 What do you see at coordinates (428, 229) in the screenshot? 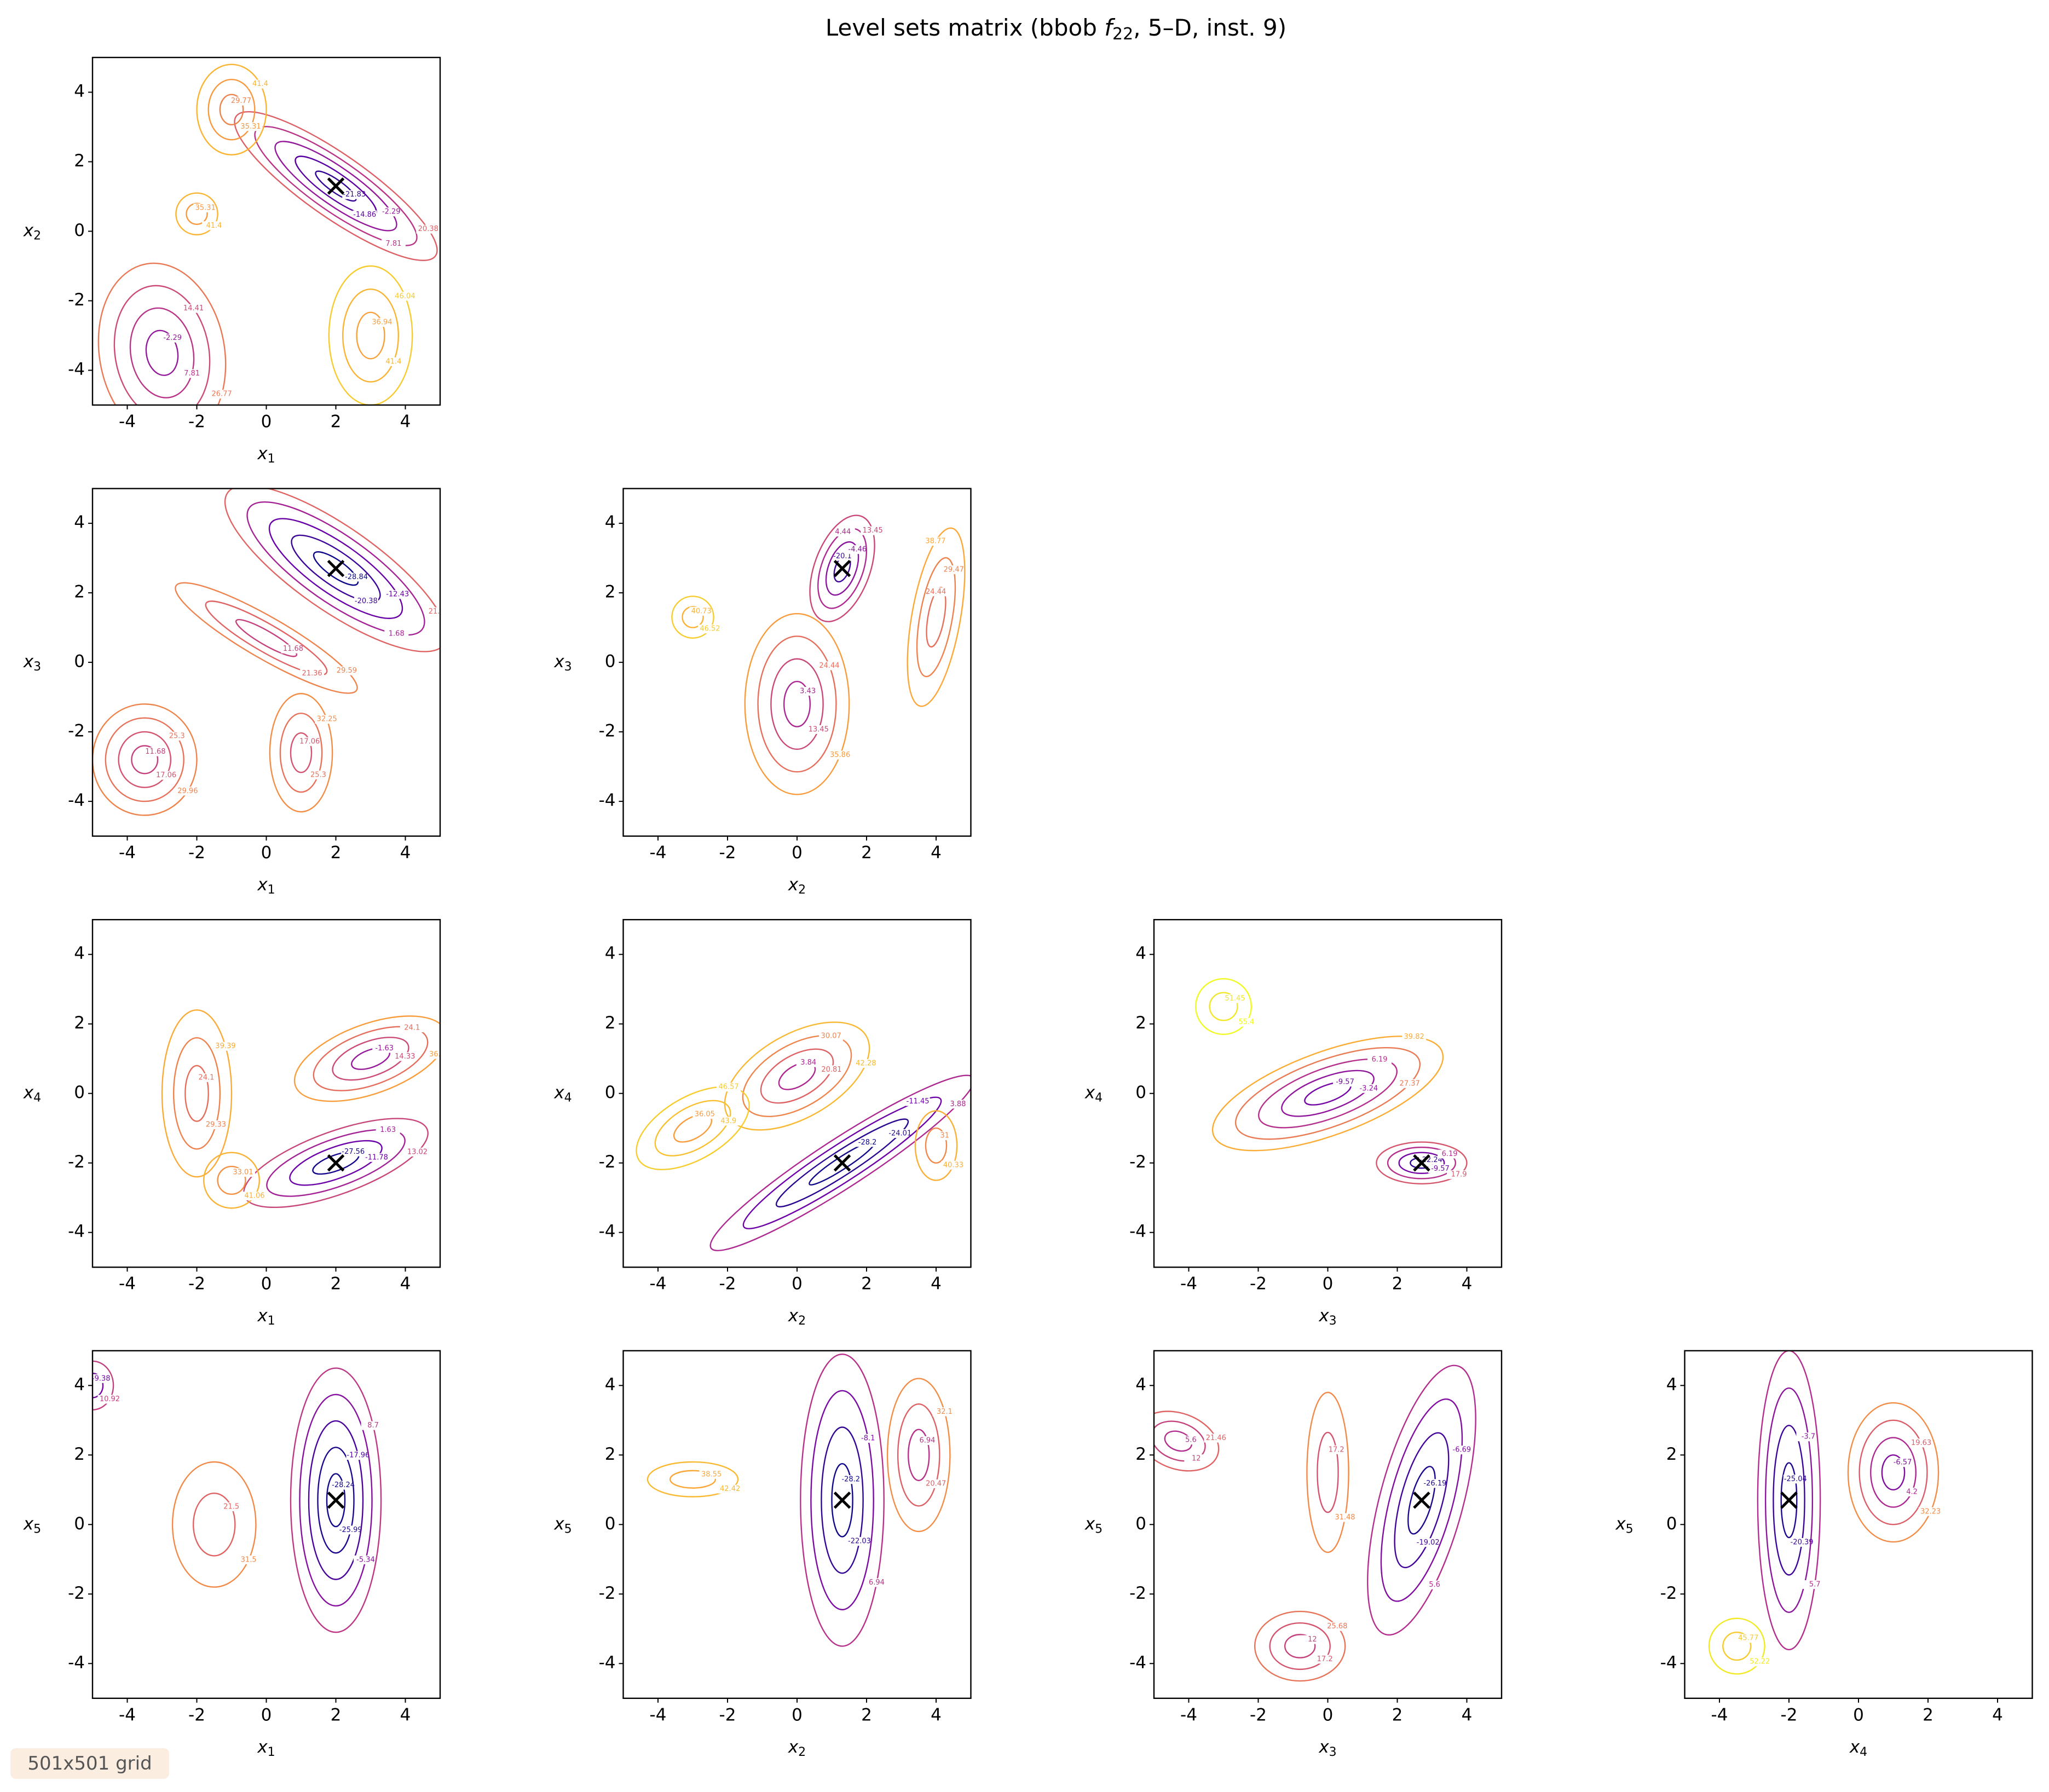
I see `contour-label: 20.38` at bounding box center [428, 229].